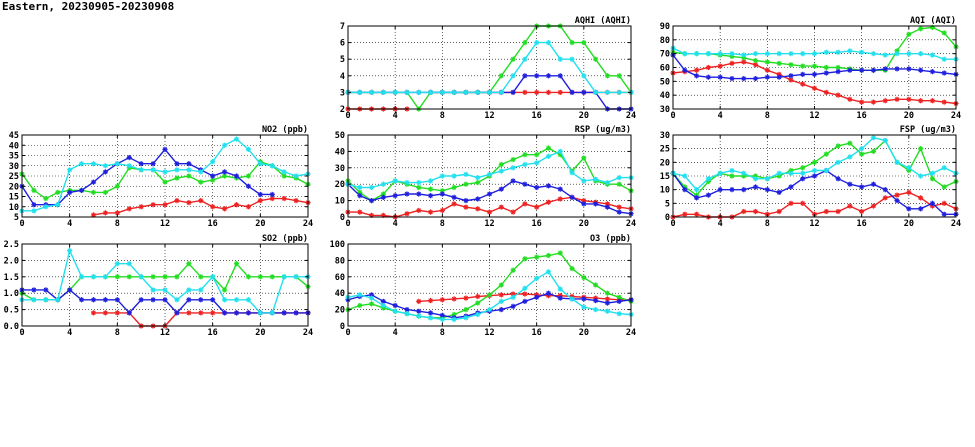  I want to click on y-tick-label: 80, so click(665, 41).